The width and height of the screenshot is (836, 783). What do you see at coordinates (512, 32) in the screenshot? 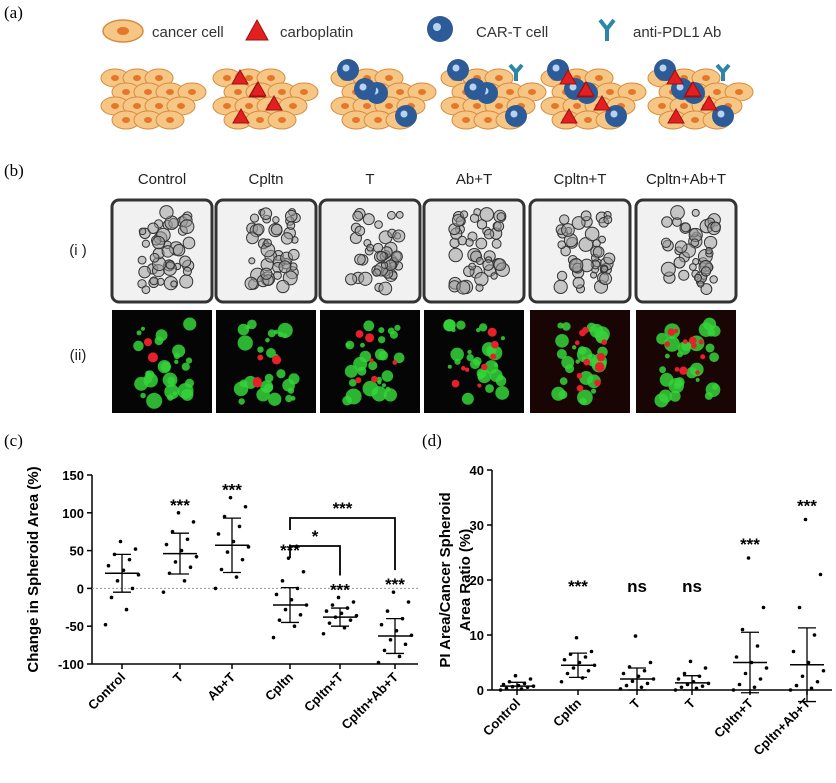
I see `legend-text: CAR-T cell` at bounding box center [512, 32].